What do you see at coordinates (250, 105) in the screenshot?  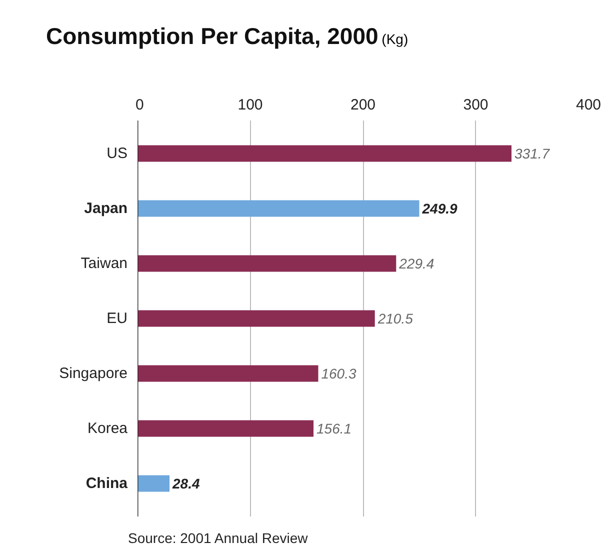 I see `x-tick-label: 100` at bounding box center [250, 105].